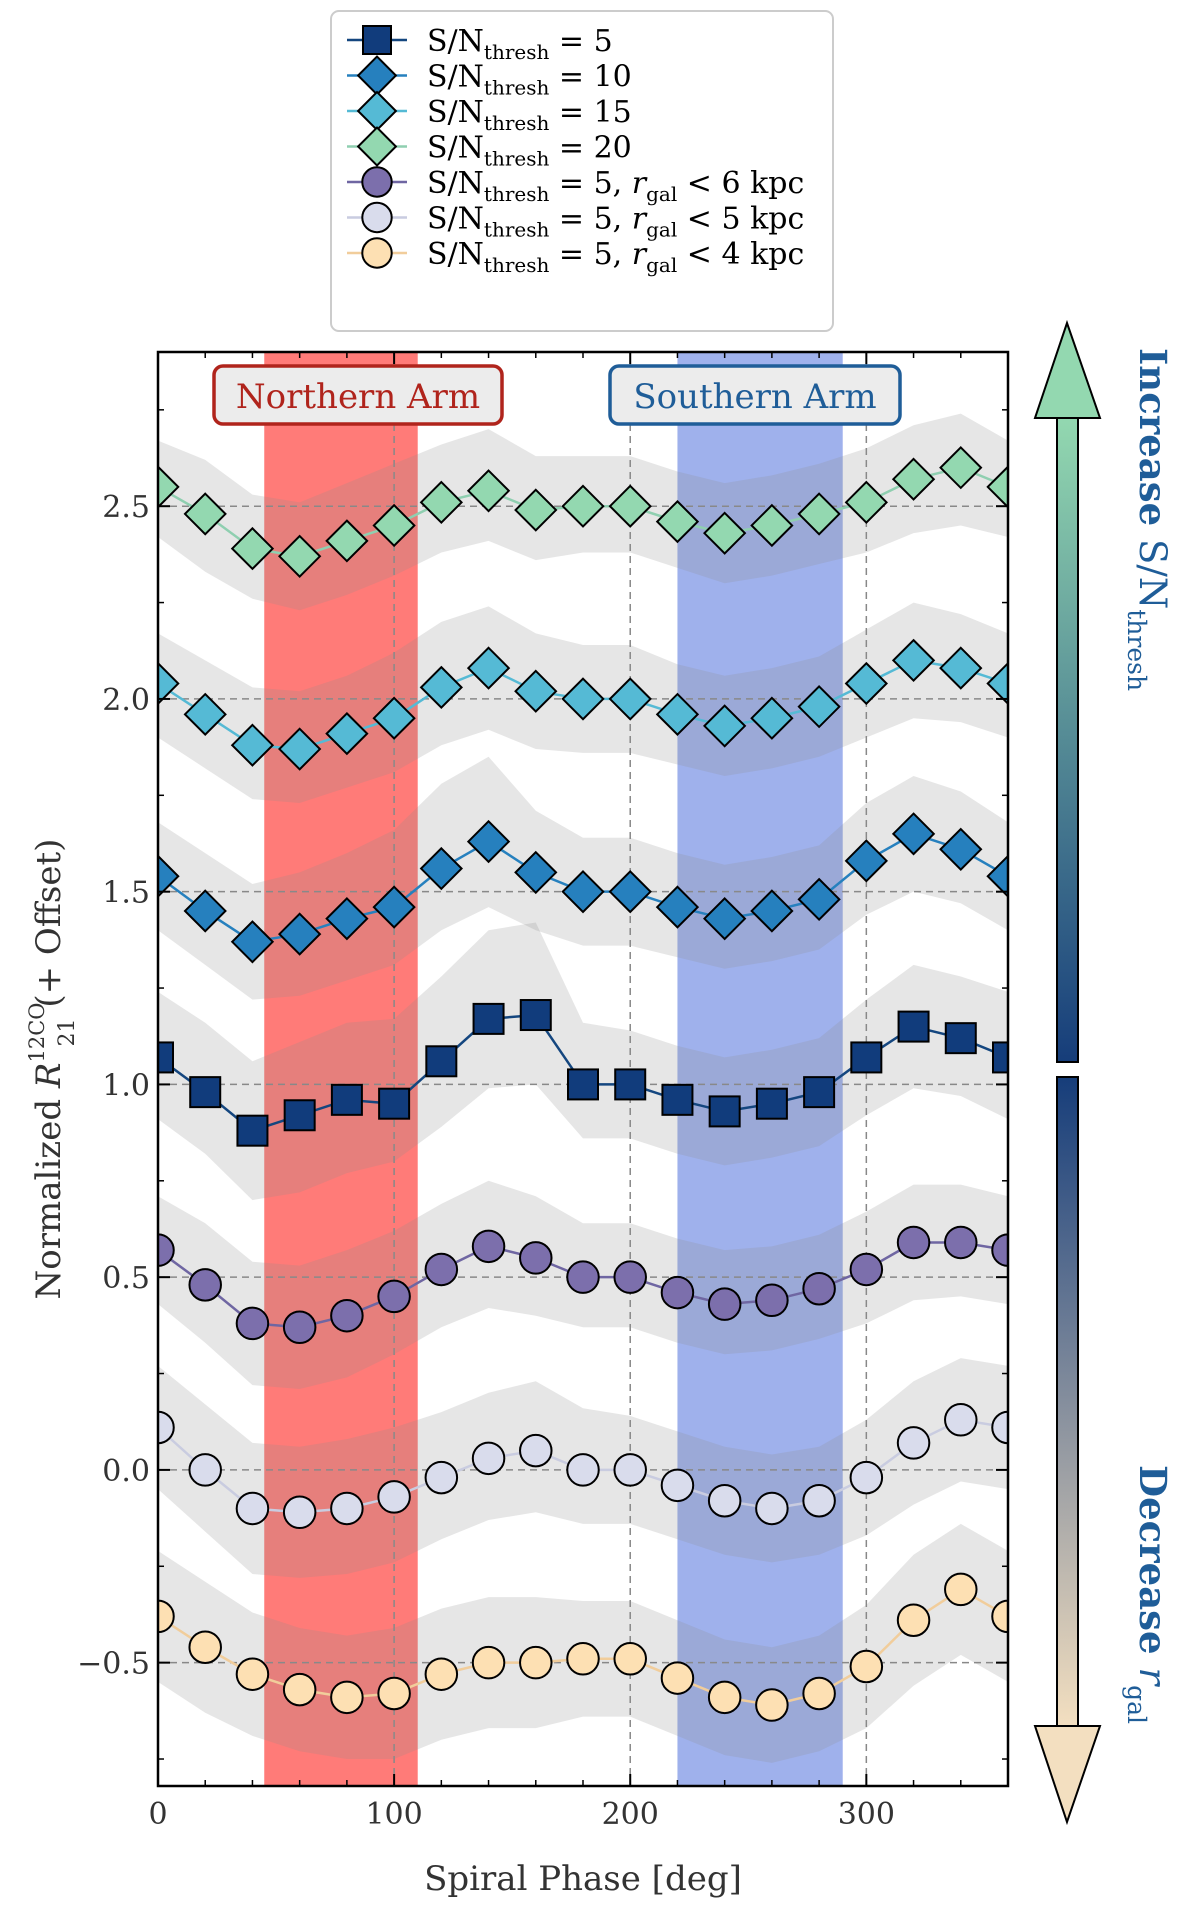 This screenshot has width=1200, height=1911. I want to click on y-axis-label: Normalized R12CO 21 (+ Offset), so click(52, 1069).